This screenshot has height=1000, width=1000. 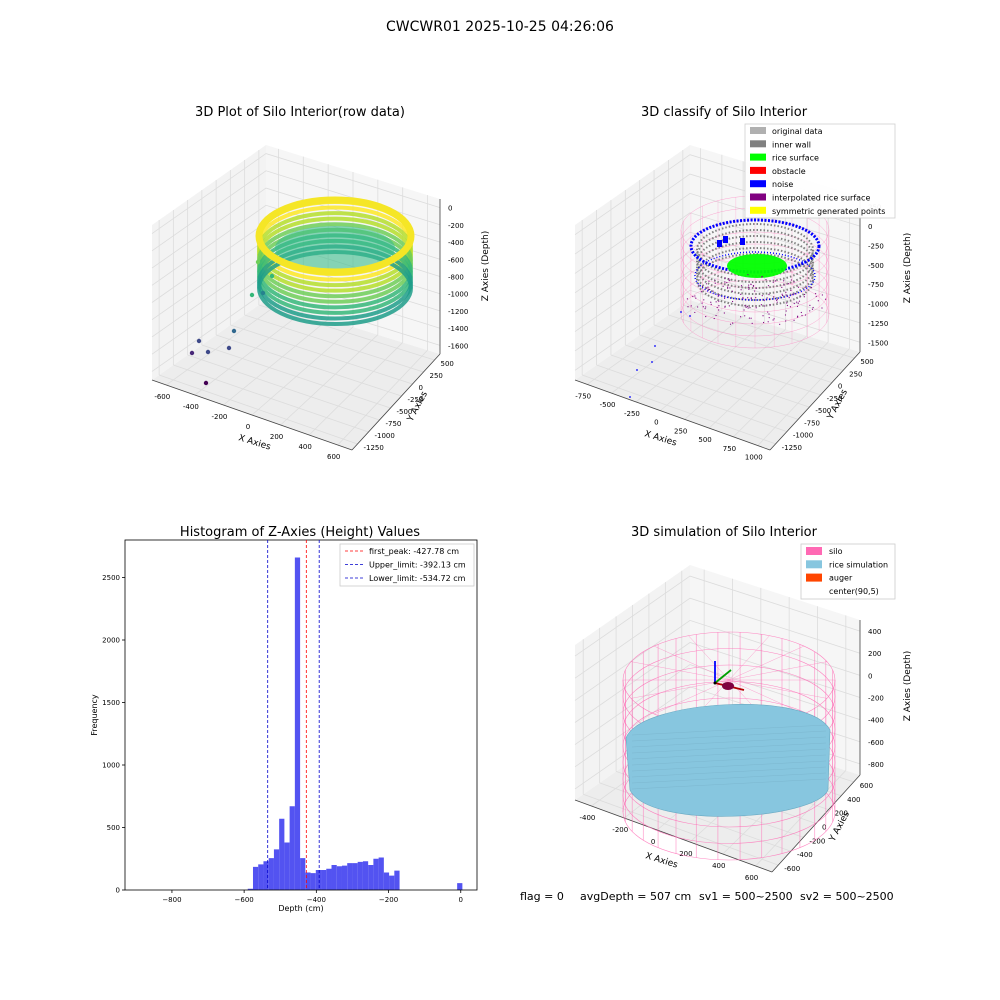 What do you see at coordinates (874, 632) in the screenshot?
I see `sim-z-tick-label: 400` at bounding box center [874, 632].